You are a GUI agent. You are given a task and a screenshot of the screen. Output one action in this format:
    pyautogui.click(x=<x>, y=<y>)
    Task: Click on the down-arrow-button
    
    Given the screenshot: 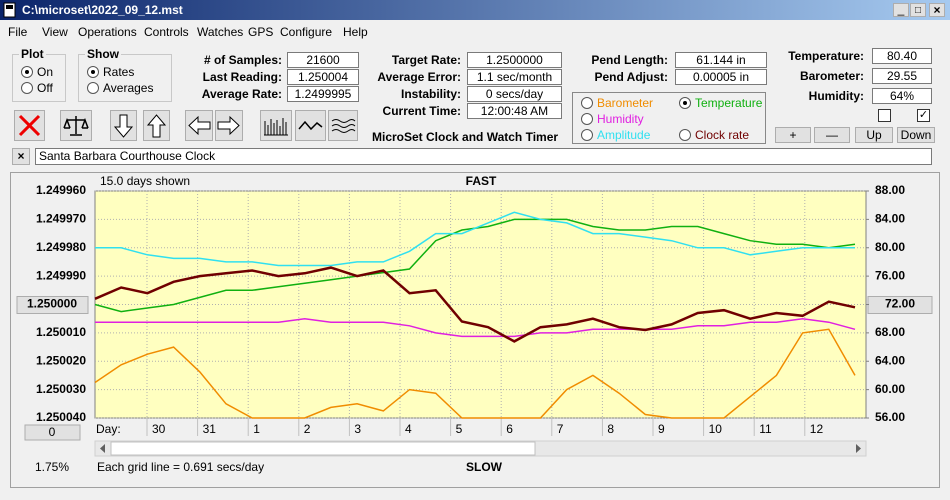 What is the action you would take?
    pyautogui.click(x=123, y=125)
    